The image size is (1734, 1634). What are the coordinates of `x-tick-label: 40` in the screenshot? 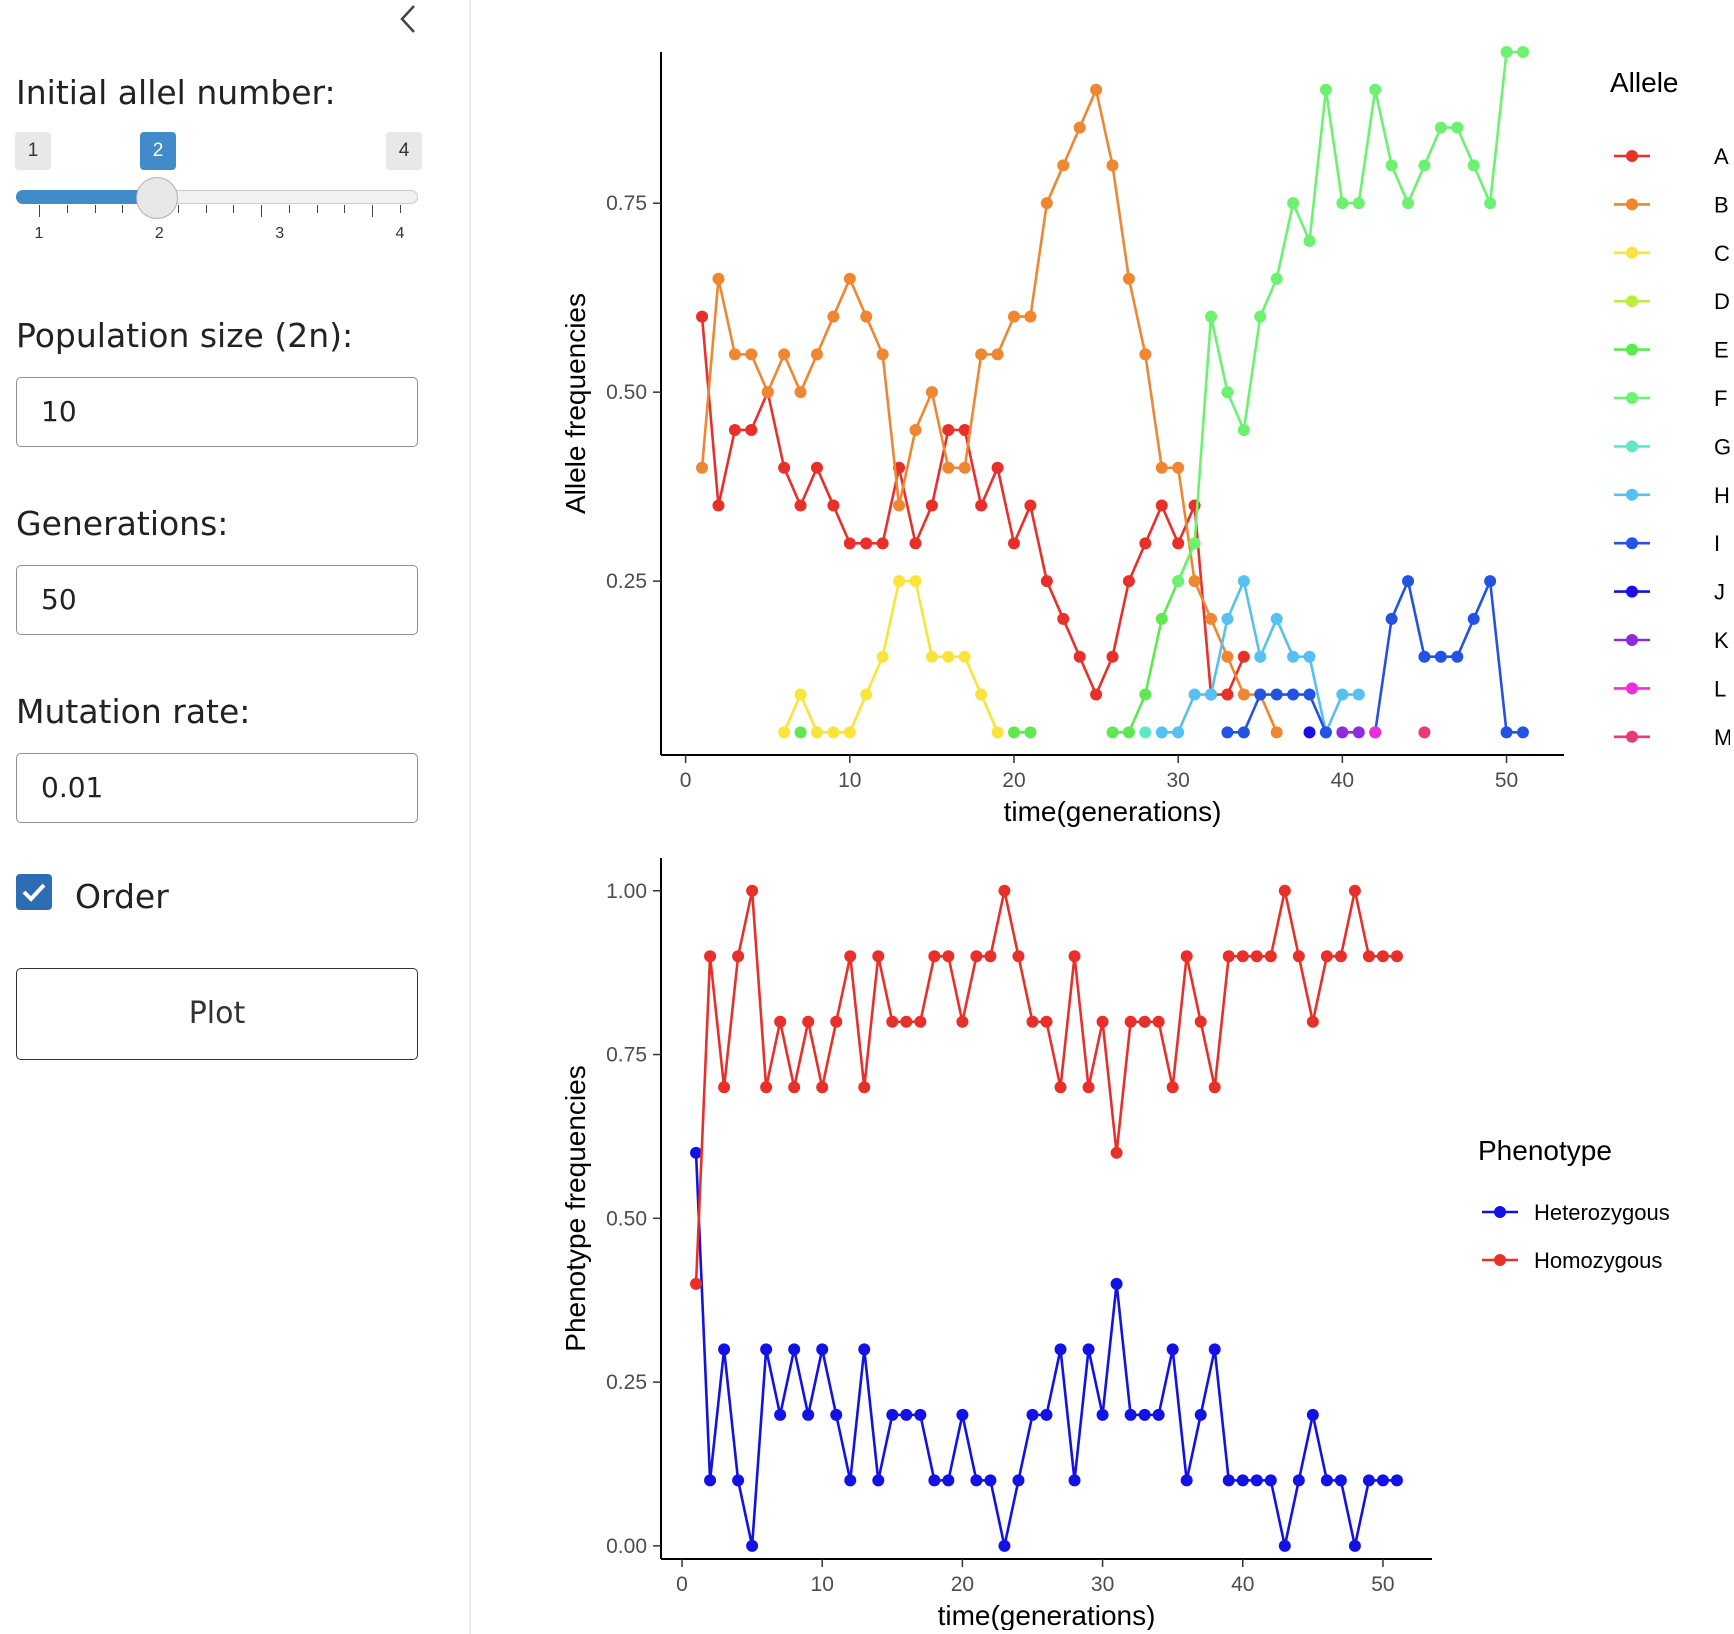 It's located at (1242, 1584).